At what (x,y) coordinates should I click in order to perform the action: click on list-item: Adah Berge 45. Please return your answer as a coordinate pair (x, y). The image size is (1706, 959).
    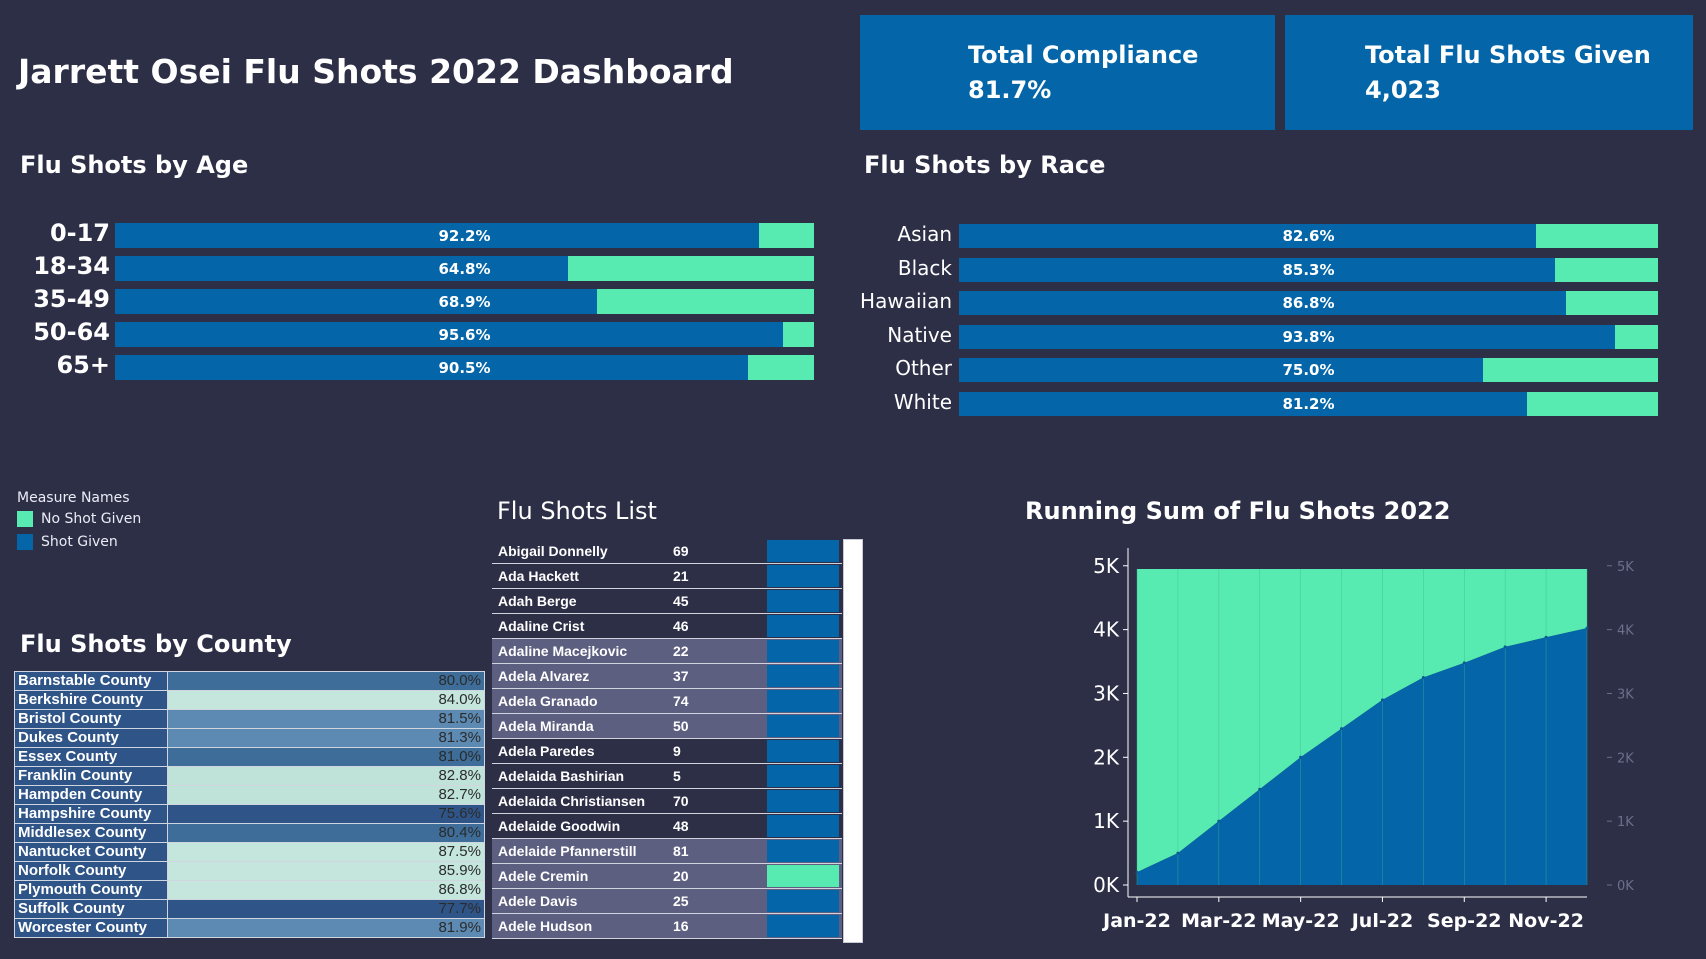
    Looking at the image, I should click on (667, 601).